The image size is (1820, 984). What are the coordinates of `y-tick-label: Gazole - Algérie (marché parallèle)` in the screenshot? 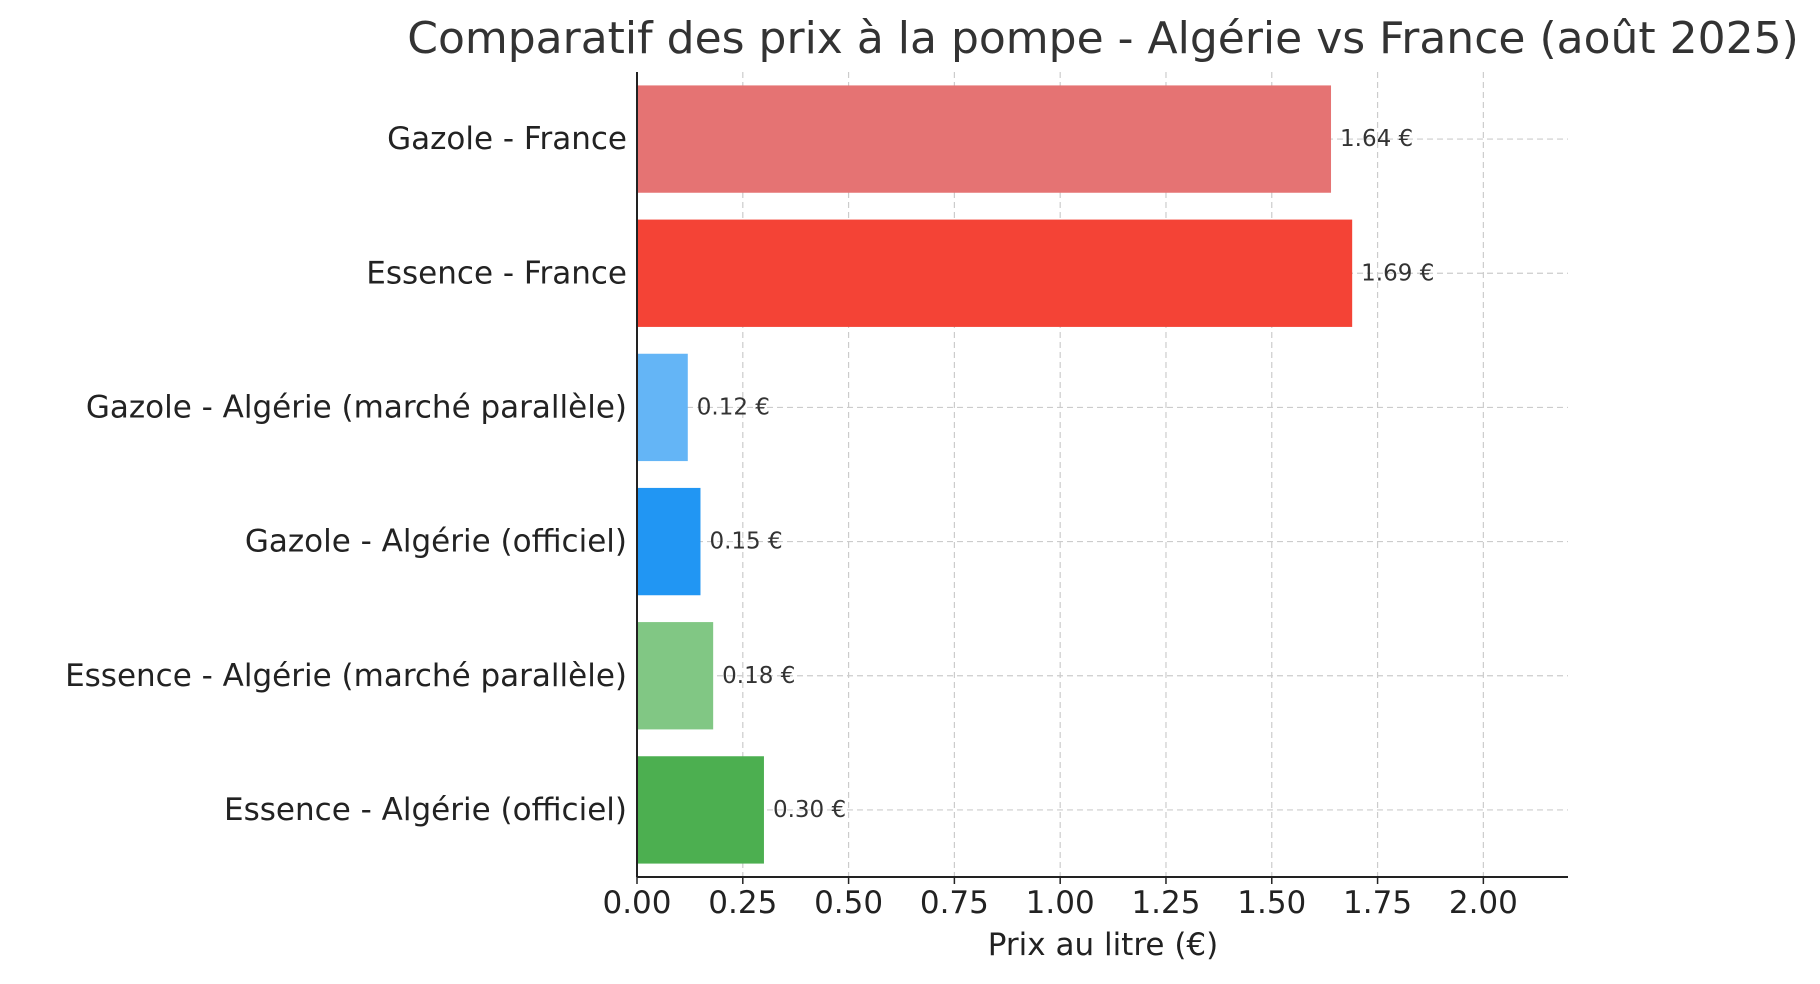 It's located at (356, 407).